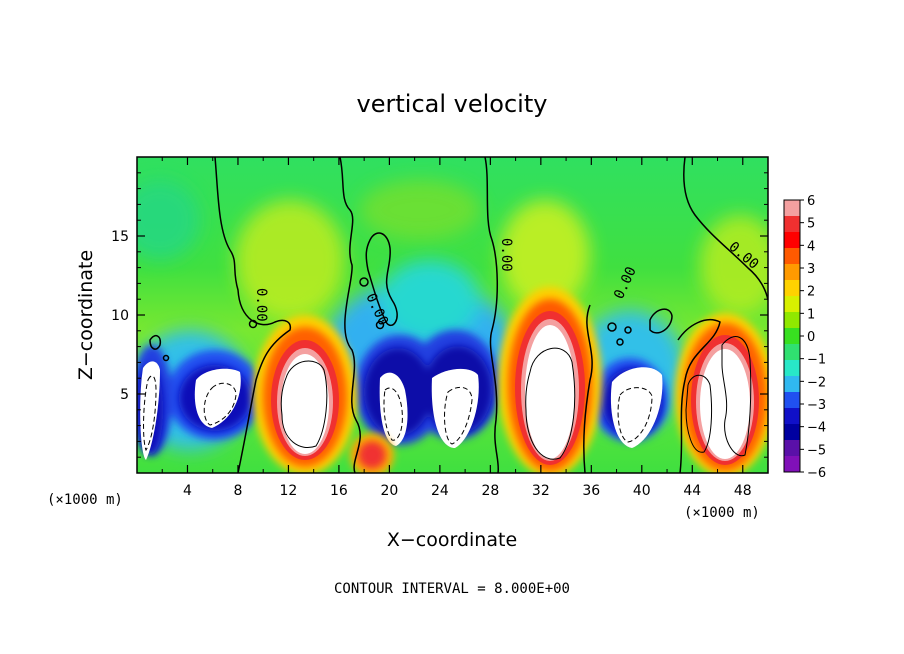  Describe the element at coordinates (85, 500) in the screenshot. I see `x-unit-left: (×1000 m)` at that location.